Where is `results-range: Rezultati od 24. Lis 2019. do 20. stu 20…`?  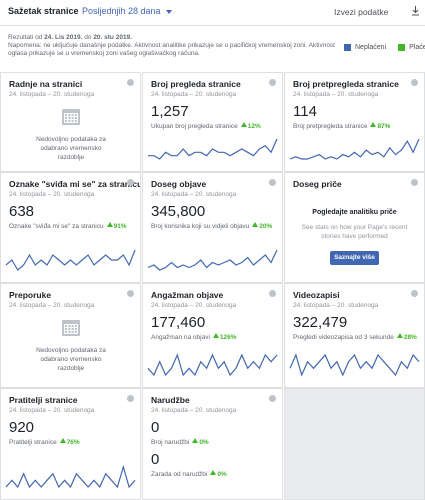
results-range: Rezultati od 24. Lis 2019. do 20. stu 20… is located at coordinates (70, 37).